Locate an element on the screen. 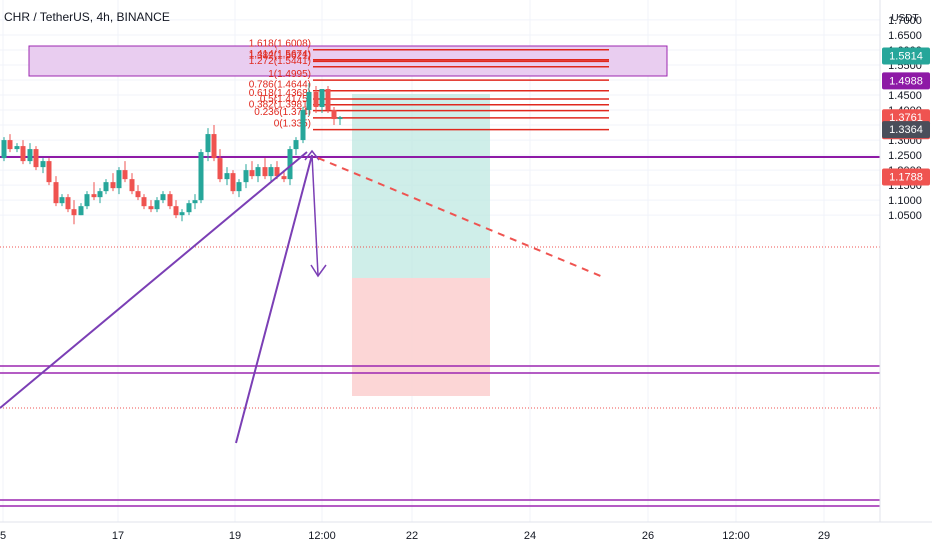 This screenshot has width=932, height=550. price-tick-label: 1.4500 is located at coordinates (905, 96).